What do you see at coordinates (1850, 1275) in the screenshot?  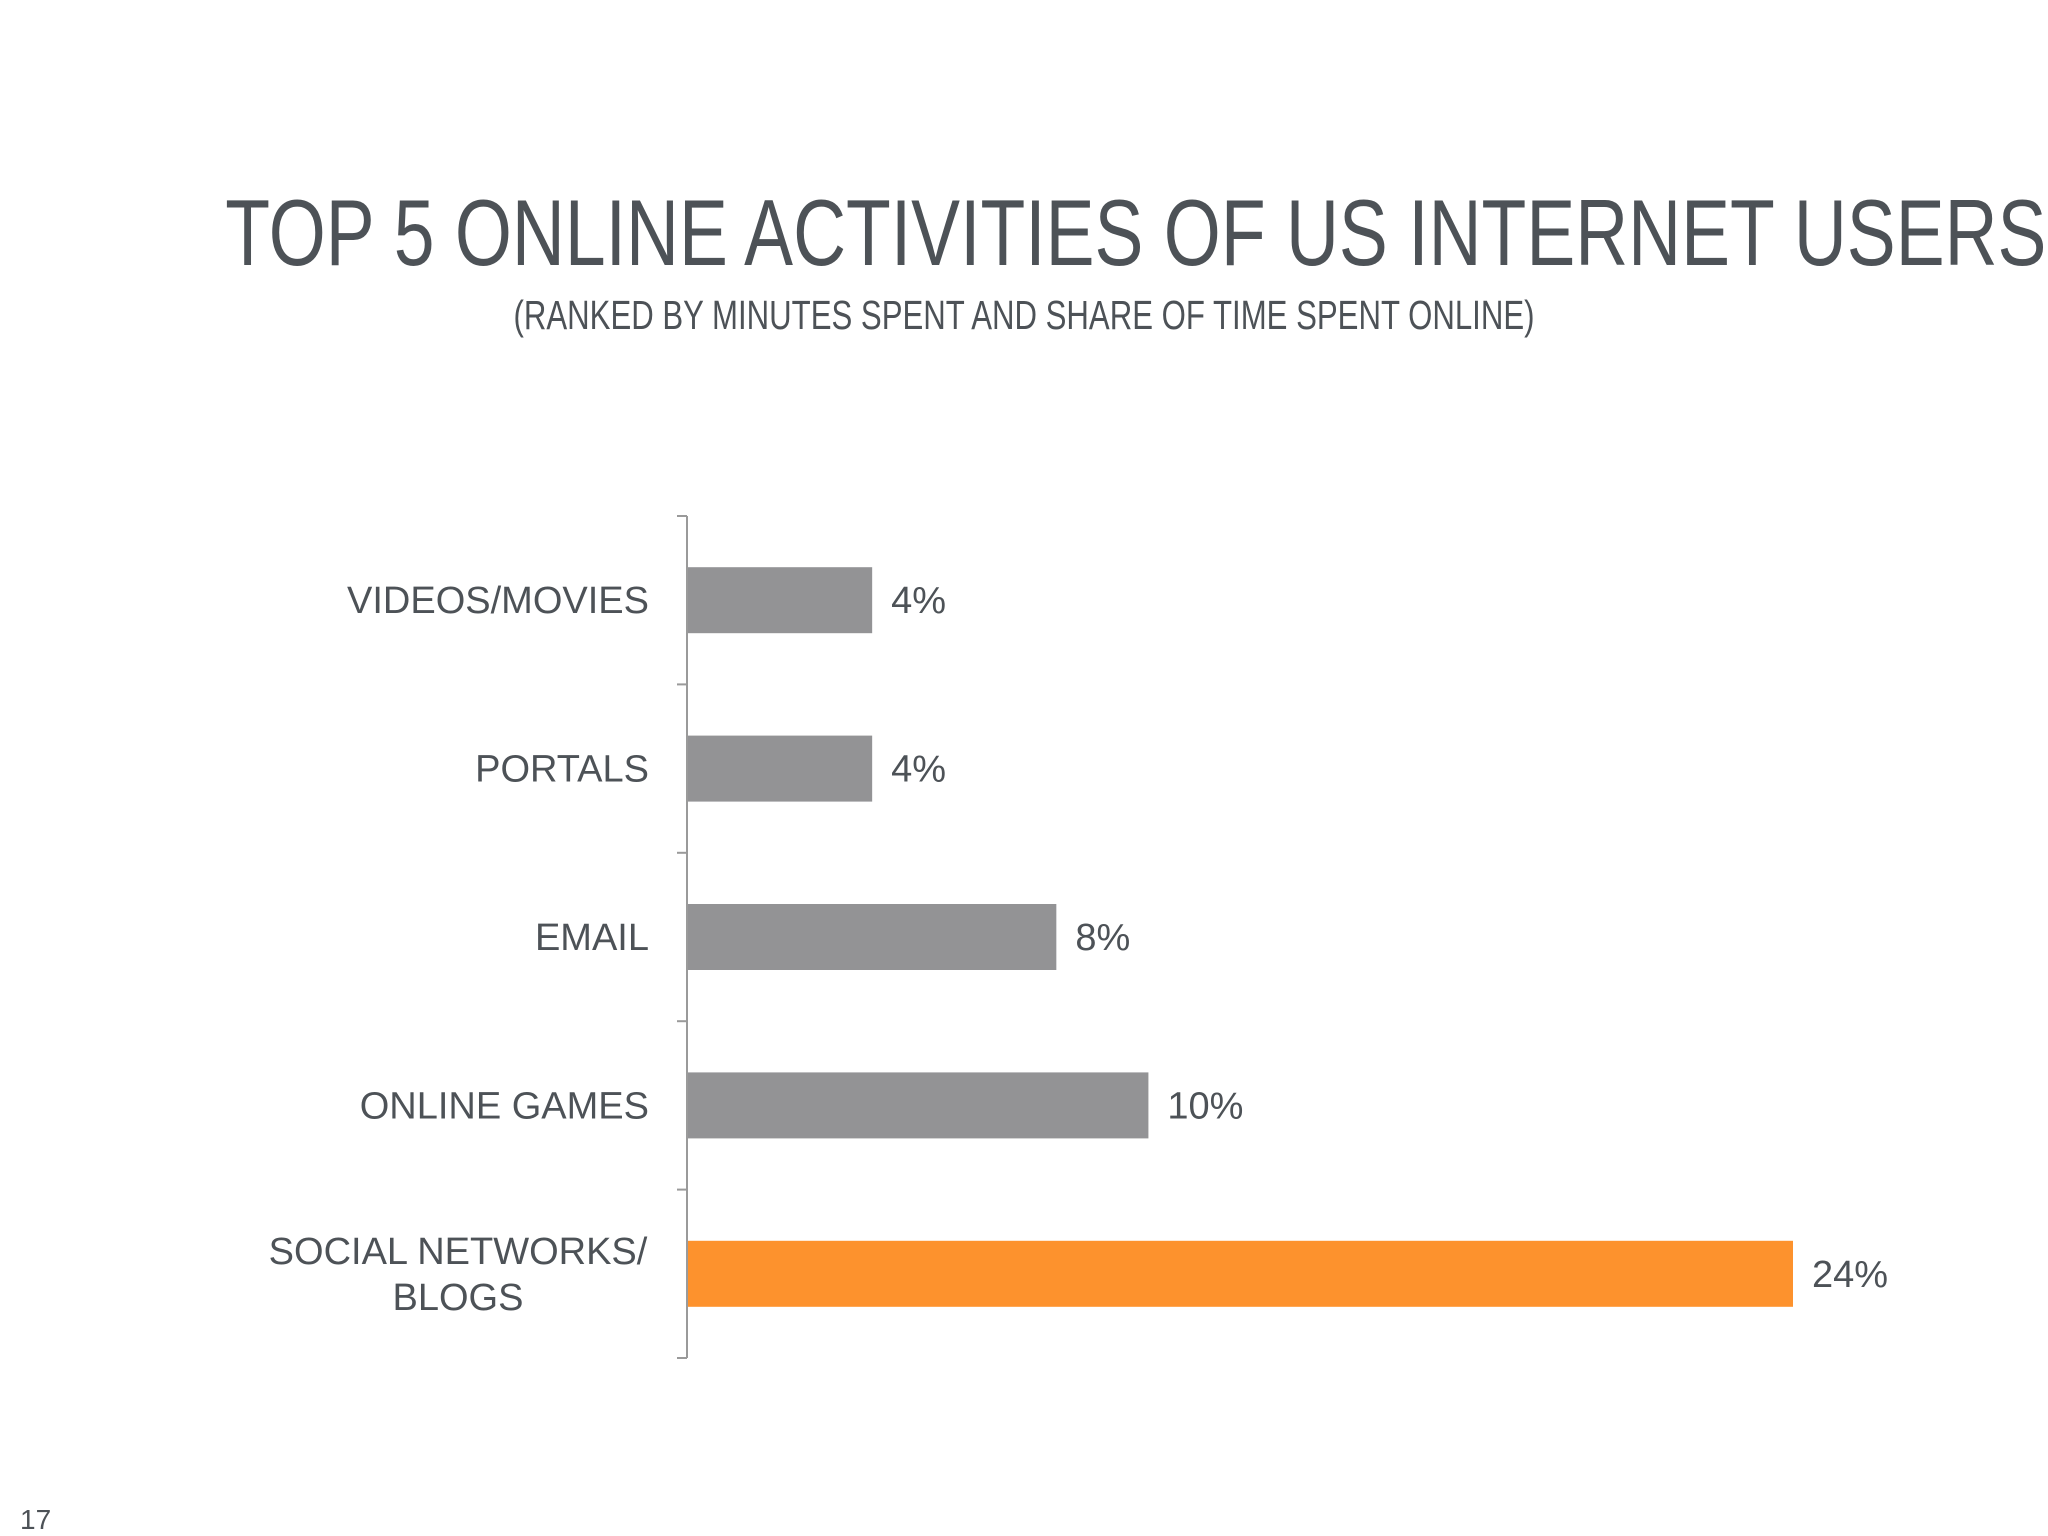 I see `bar-value-label: 24%` at bounding box center [1850, 1275].